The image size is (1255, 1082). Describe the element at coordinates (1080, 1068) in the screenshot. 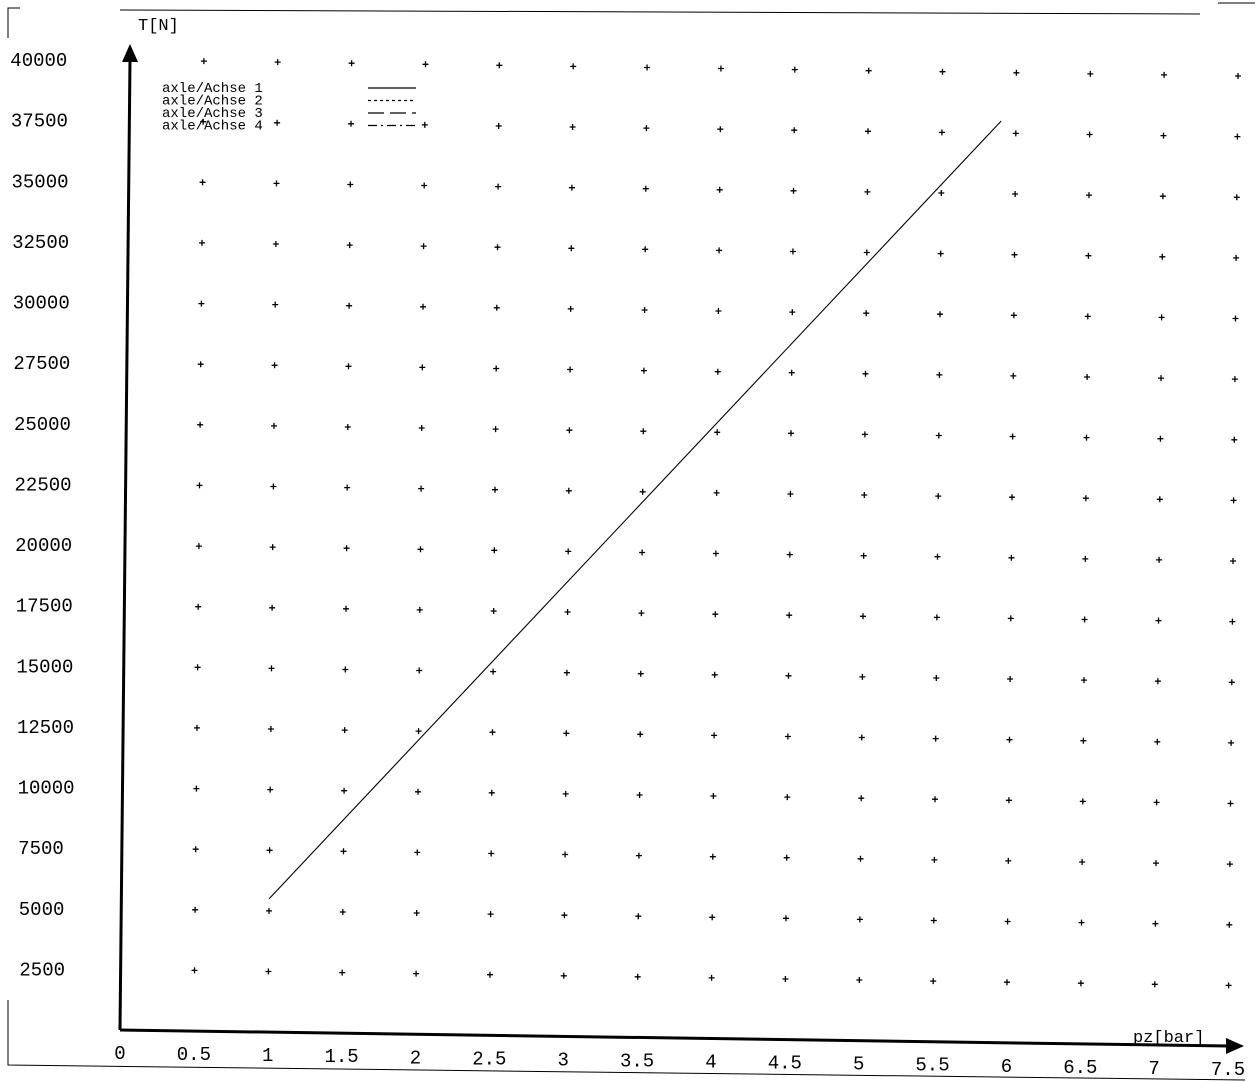

I see `x-tick-label: 6.5` at that location.